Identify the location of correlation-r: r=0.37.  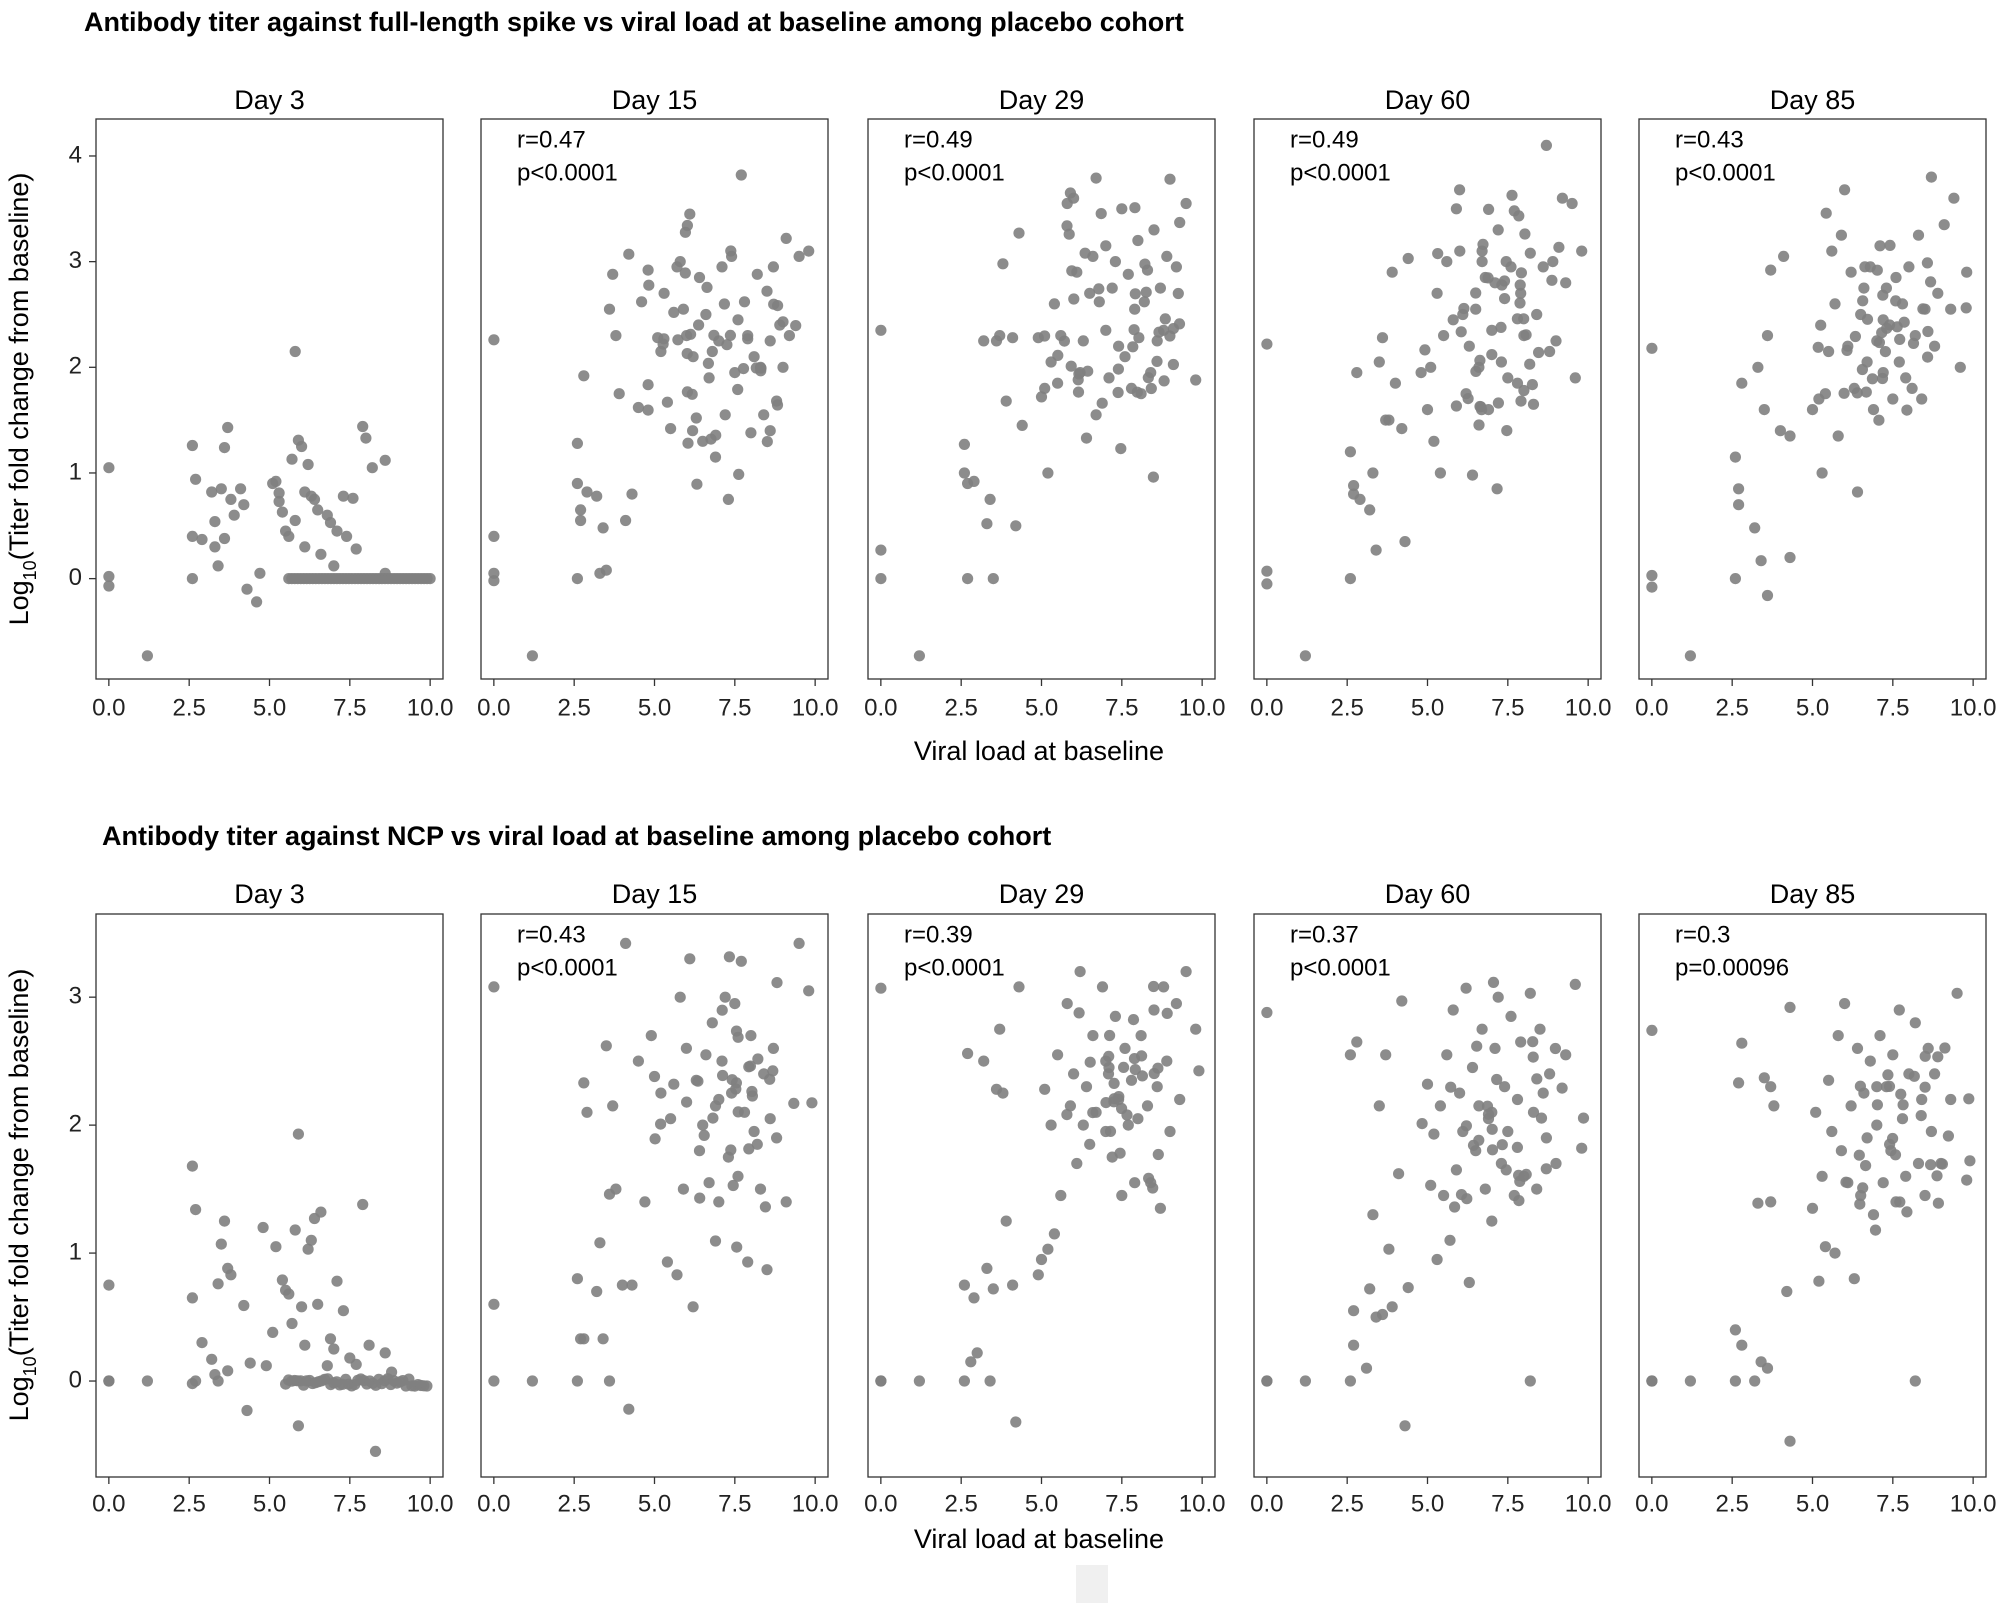
(1324, 934).